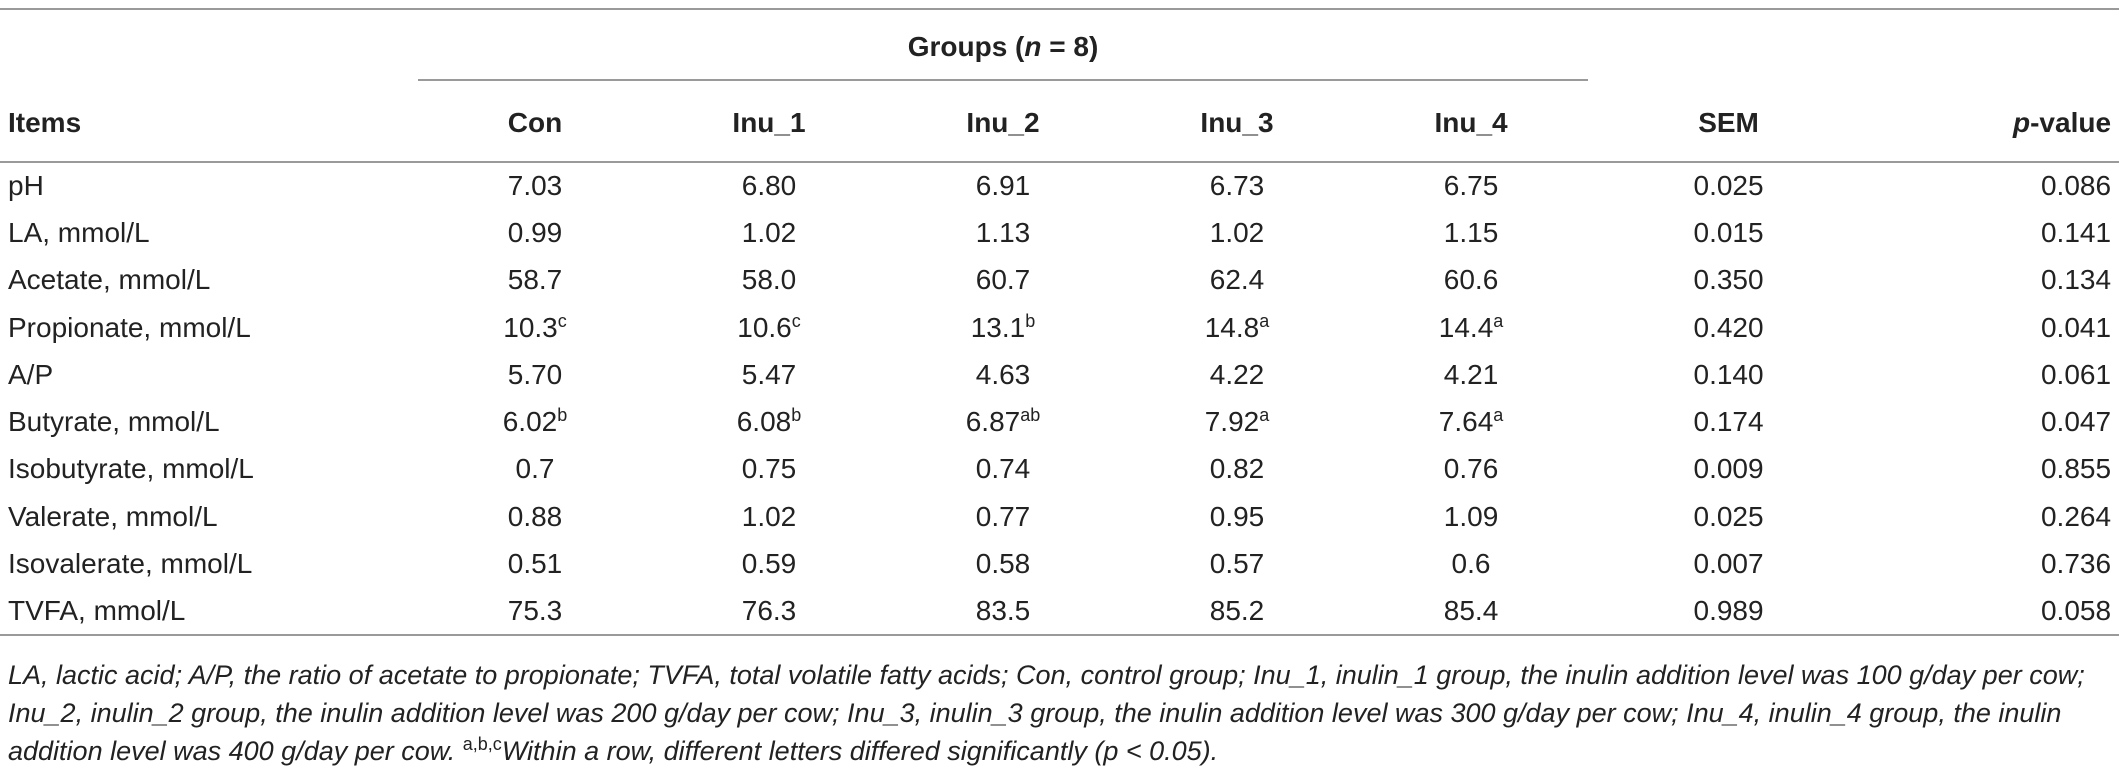 The image size is (2119, 779). Describe the element at coordinates (109, 280) in the screenshot. I see `row-item-label: Acetate, mmol/L` at that location.